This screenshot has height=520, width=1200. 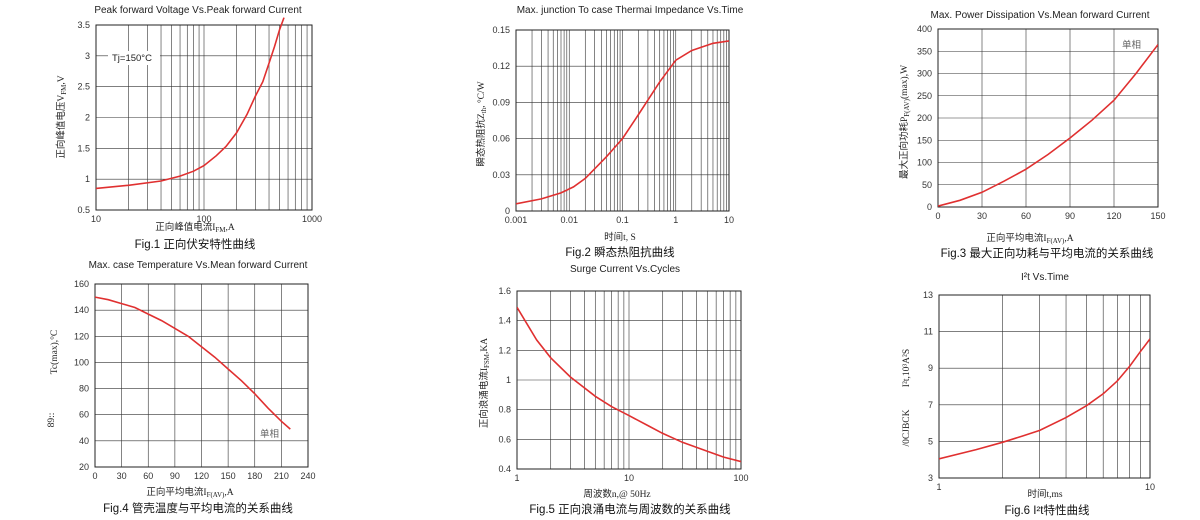 I want to click on y-tick-label: 2.5, so click(x=83, y=87).